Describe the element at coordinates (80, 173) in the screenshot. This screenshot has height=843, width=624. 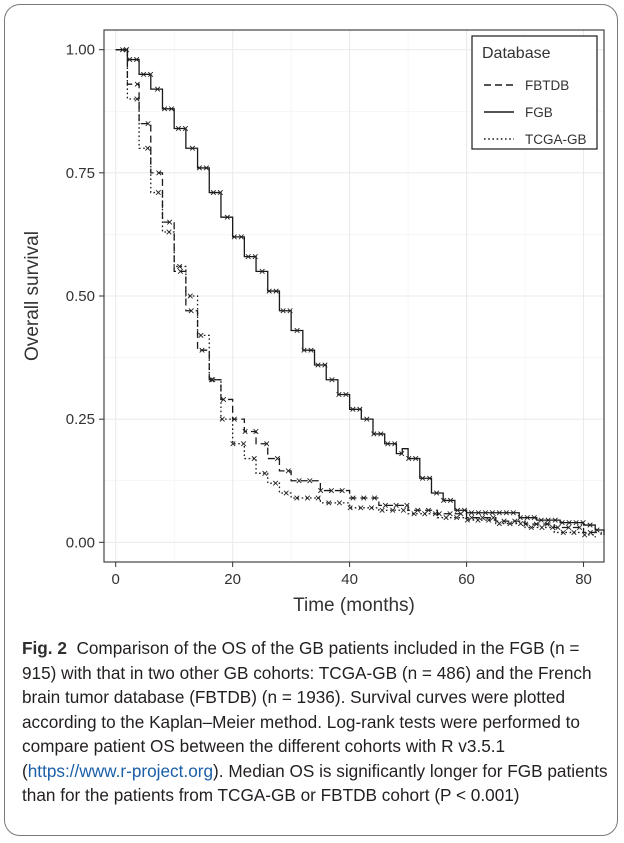
I see `y-tick-label: 0.75` at that location.